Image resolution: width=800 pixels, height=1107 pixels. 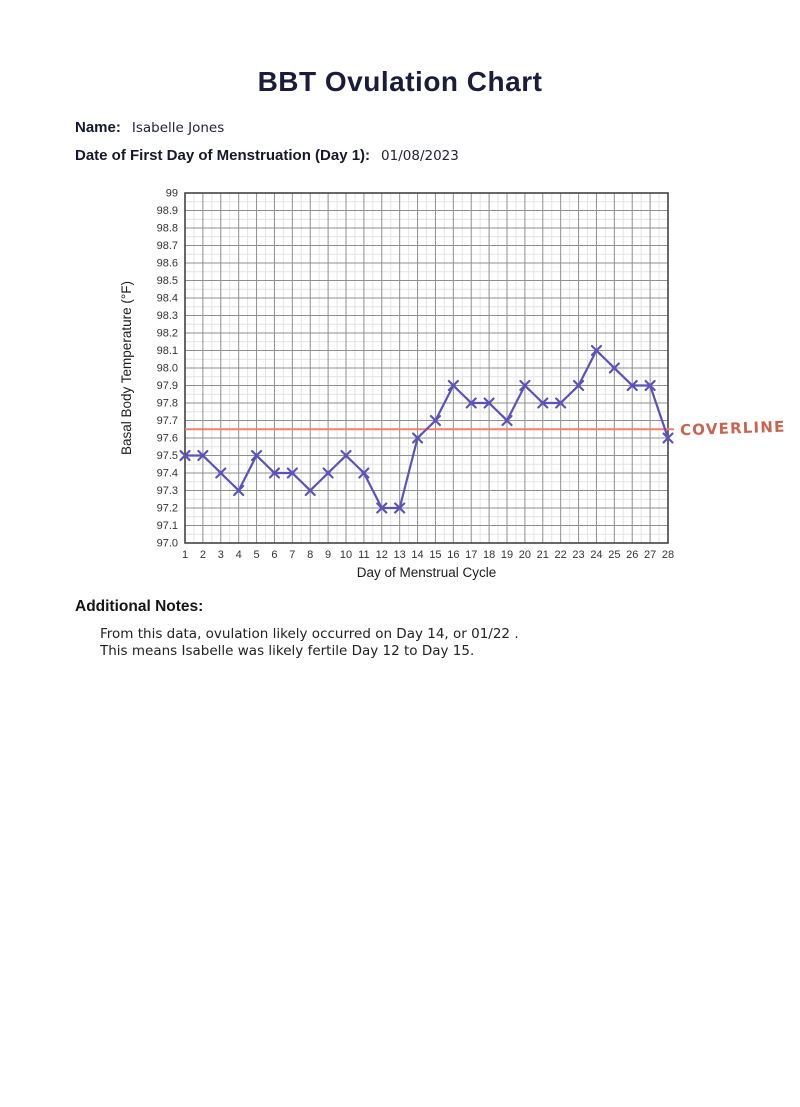 I want to click on svg-text: 98.9, so click(x=167, y=211).